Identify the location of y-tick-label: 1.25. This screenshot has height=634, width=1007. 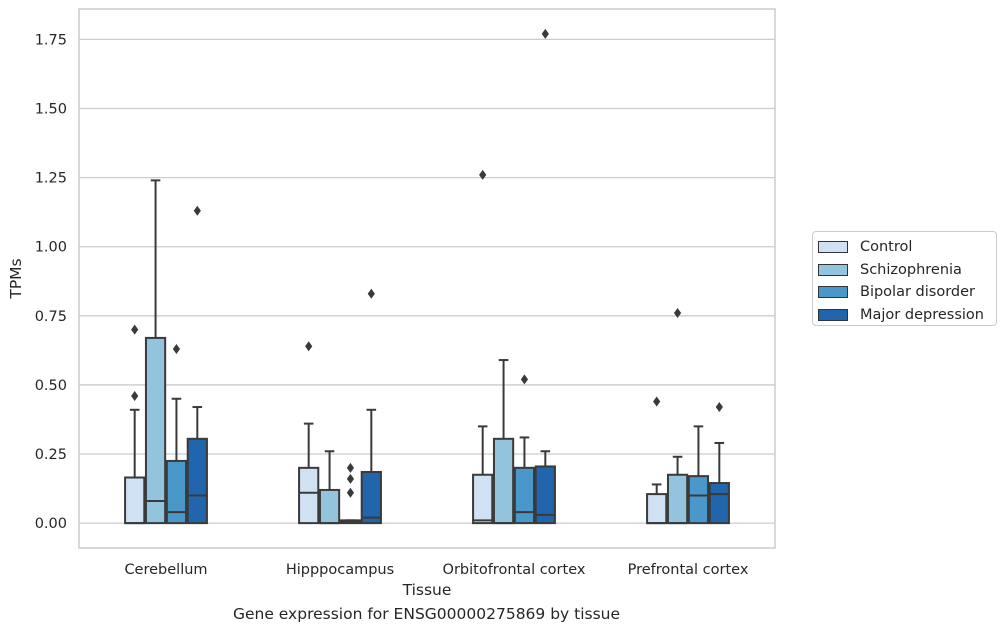
(51, 179).